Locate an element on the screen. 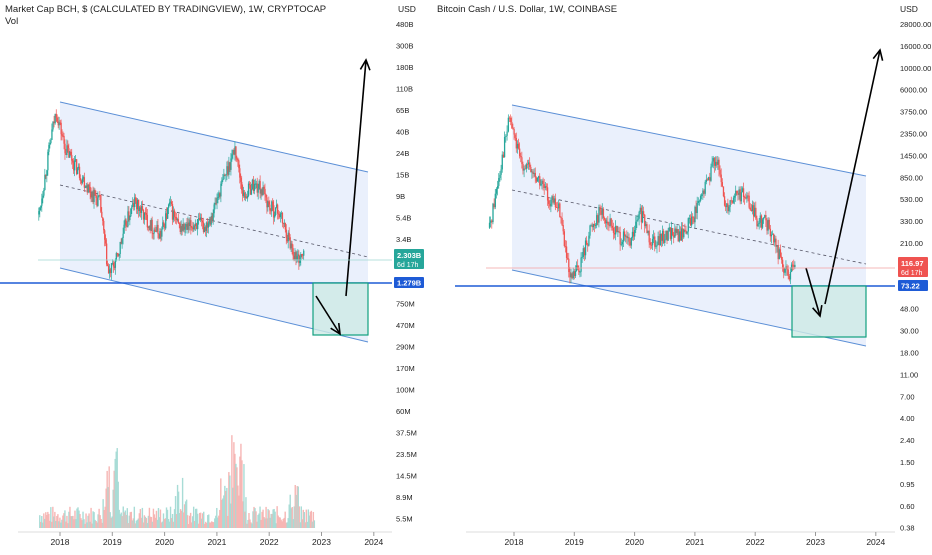 The image size is (932, 555). x-tick-label: 2019 is located at coordinates (574, 542).